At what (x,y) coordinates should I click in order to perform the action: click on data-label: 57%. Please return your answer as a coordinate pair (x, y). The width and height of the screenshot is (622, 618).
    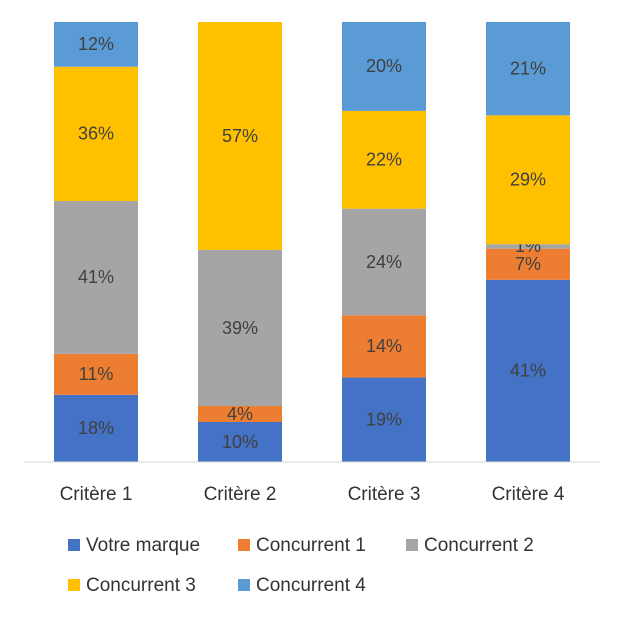
    Looking at the image, I should click on (240, 136).